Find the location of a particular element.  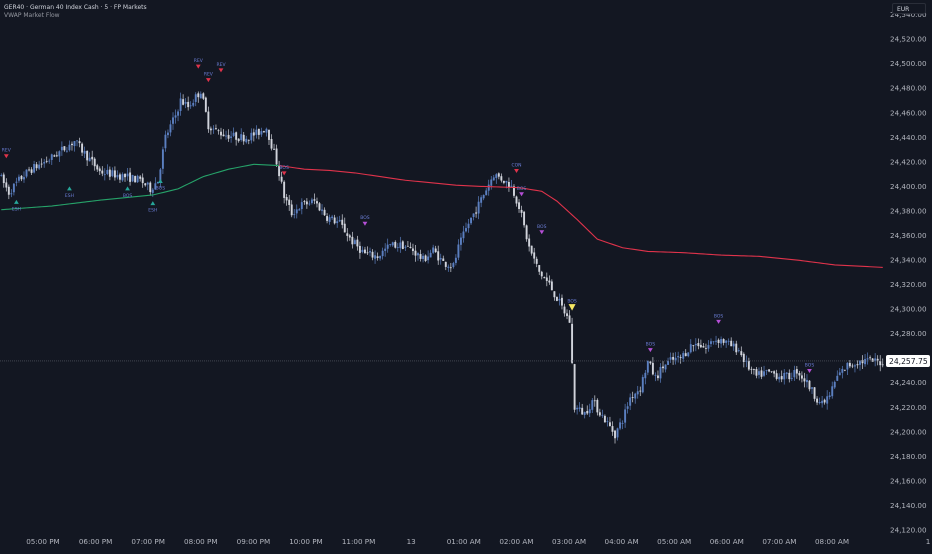

price-tick-label: 24,200.00 is located at coordinates (908, 431).